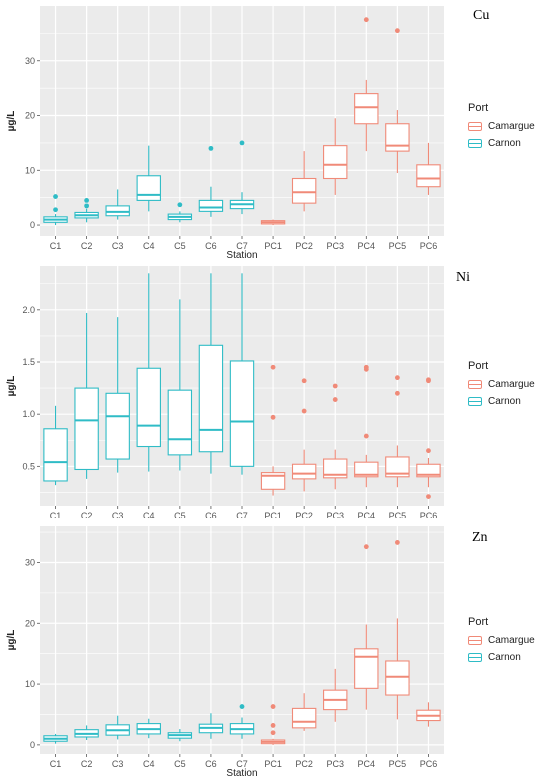 Image resolution: width=550 pixels, height=782 pixels. Describe the element at coordinates (30, 170) in the screenshot. I see `y-tick-label: 10` at that location.